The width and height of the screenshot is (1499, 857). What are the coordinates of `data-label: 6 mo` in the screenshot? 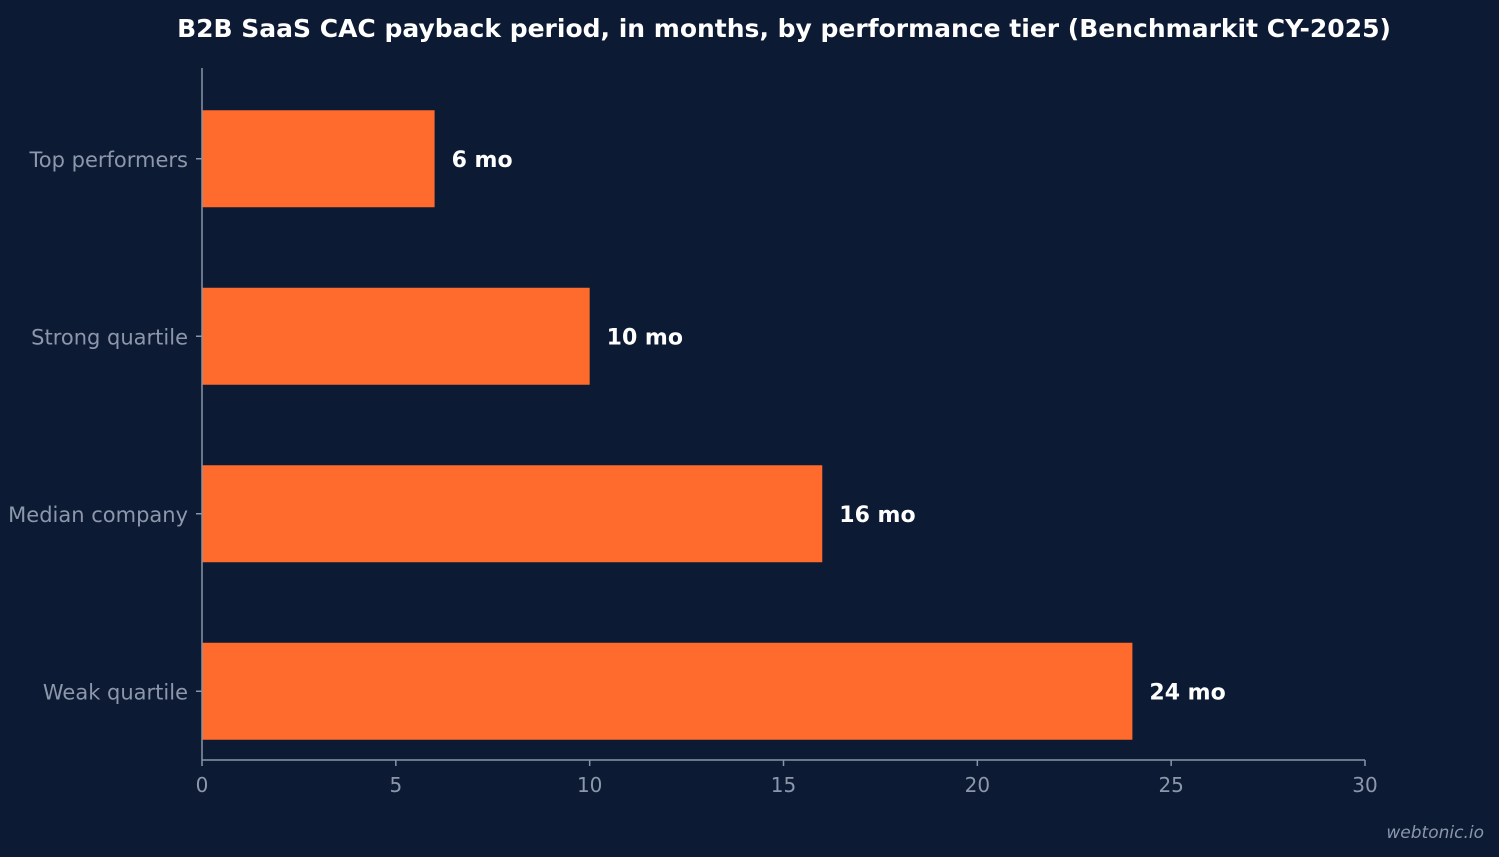 It's located at (482, 160).